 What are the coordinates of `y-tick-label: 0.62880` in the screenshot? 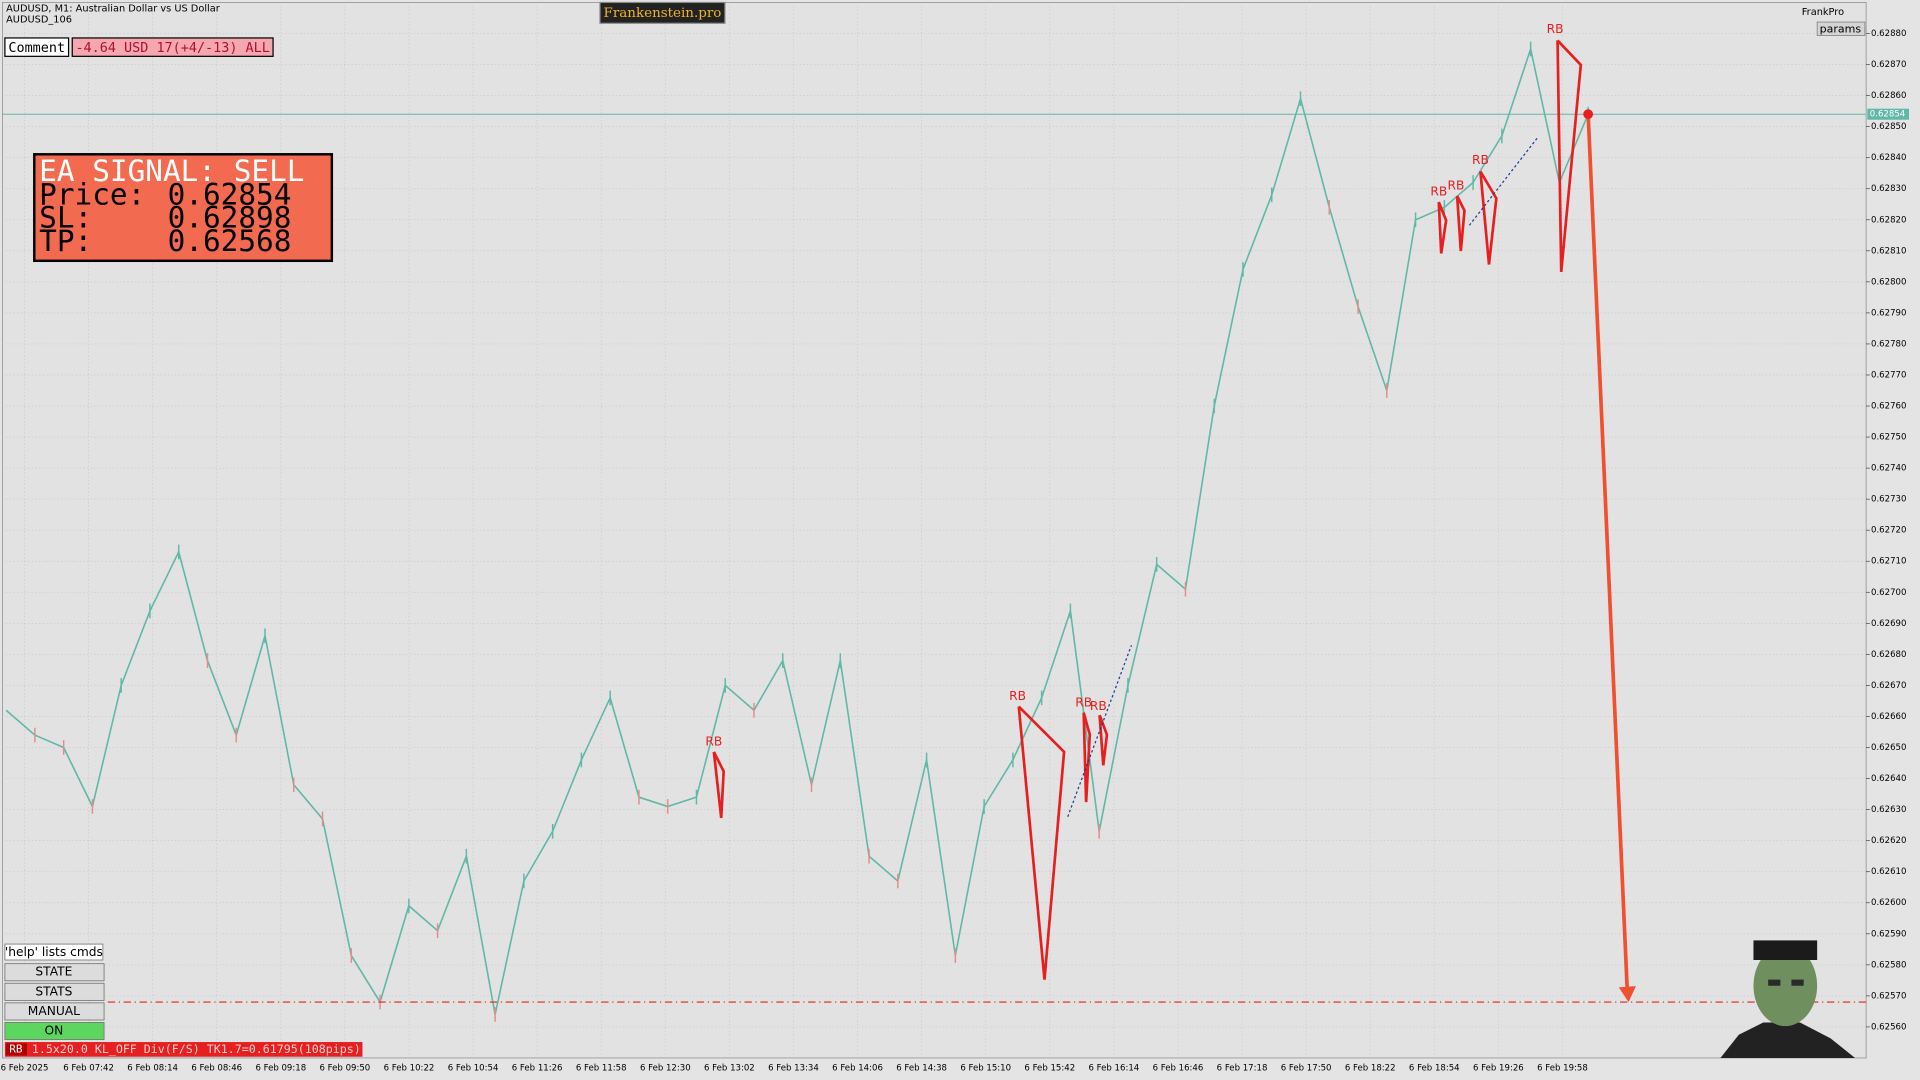 It's located at (1888, 34).